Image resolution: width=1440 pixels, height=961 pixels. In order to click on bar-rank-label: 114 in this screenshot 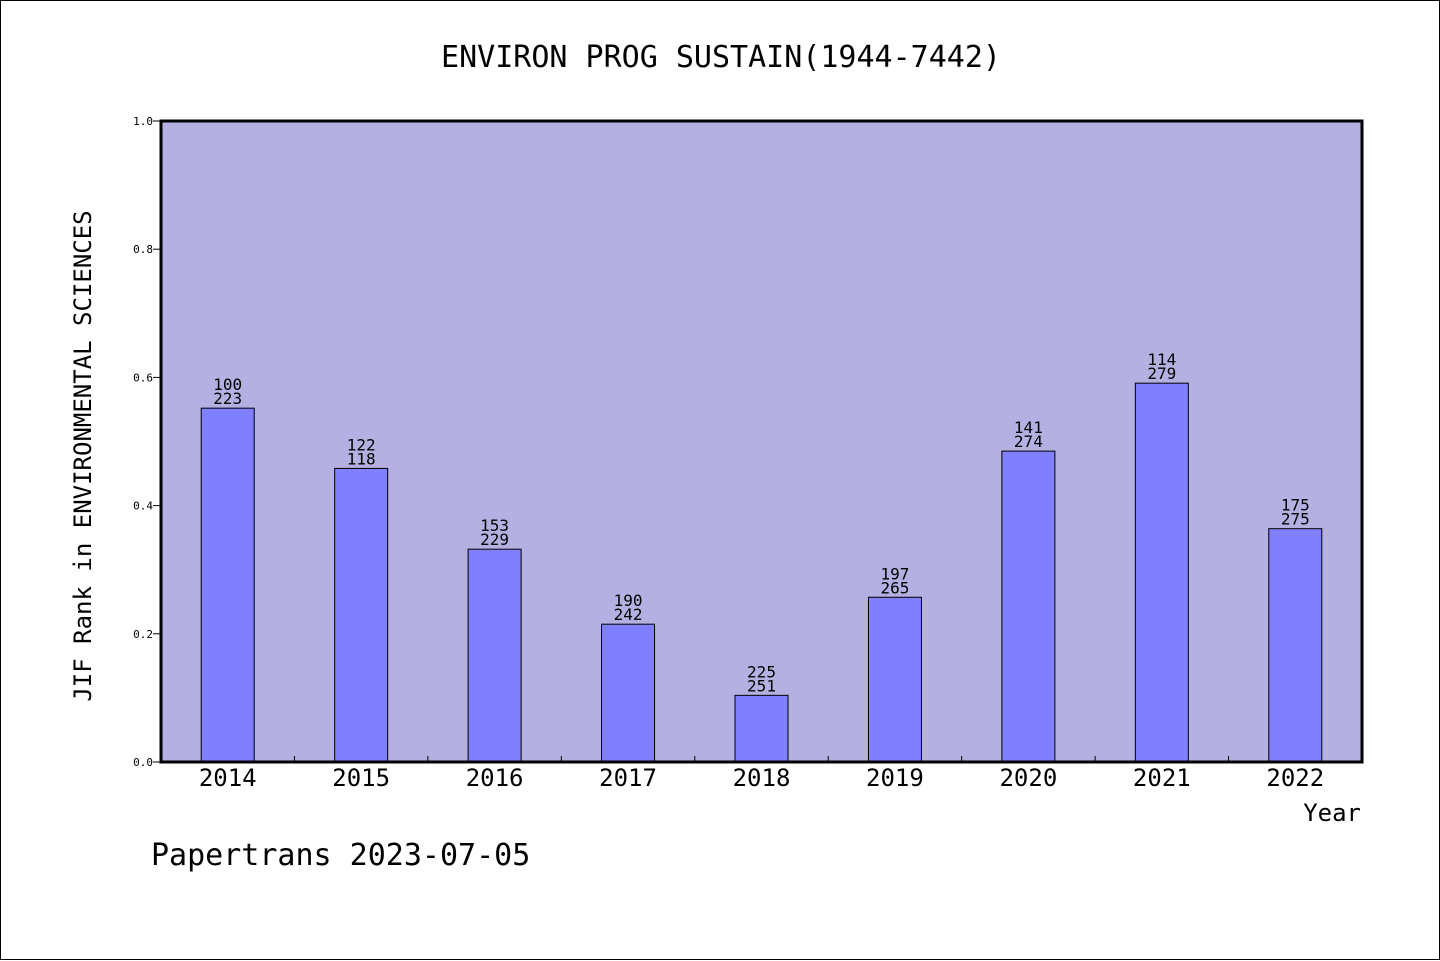, I will do `click(1161, 359)`.